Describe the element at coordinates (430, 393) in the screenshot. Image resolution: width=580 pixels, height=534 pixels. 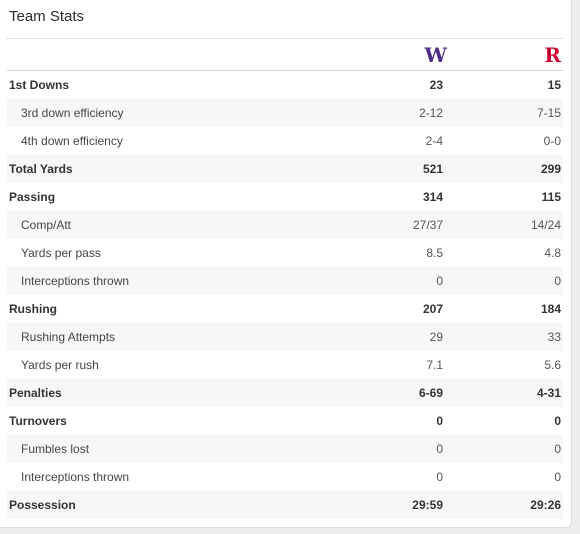
I see `home-stat-value: 6-69` at that location.